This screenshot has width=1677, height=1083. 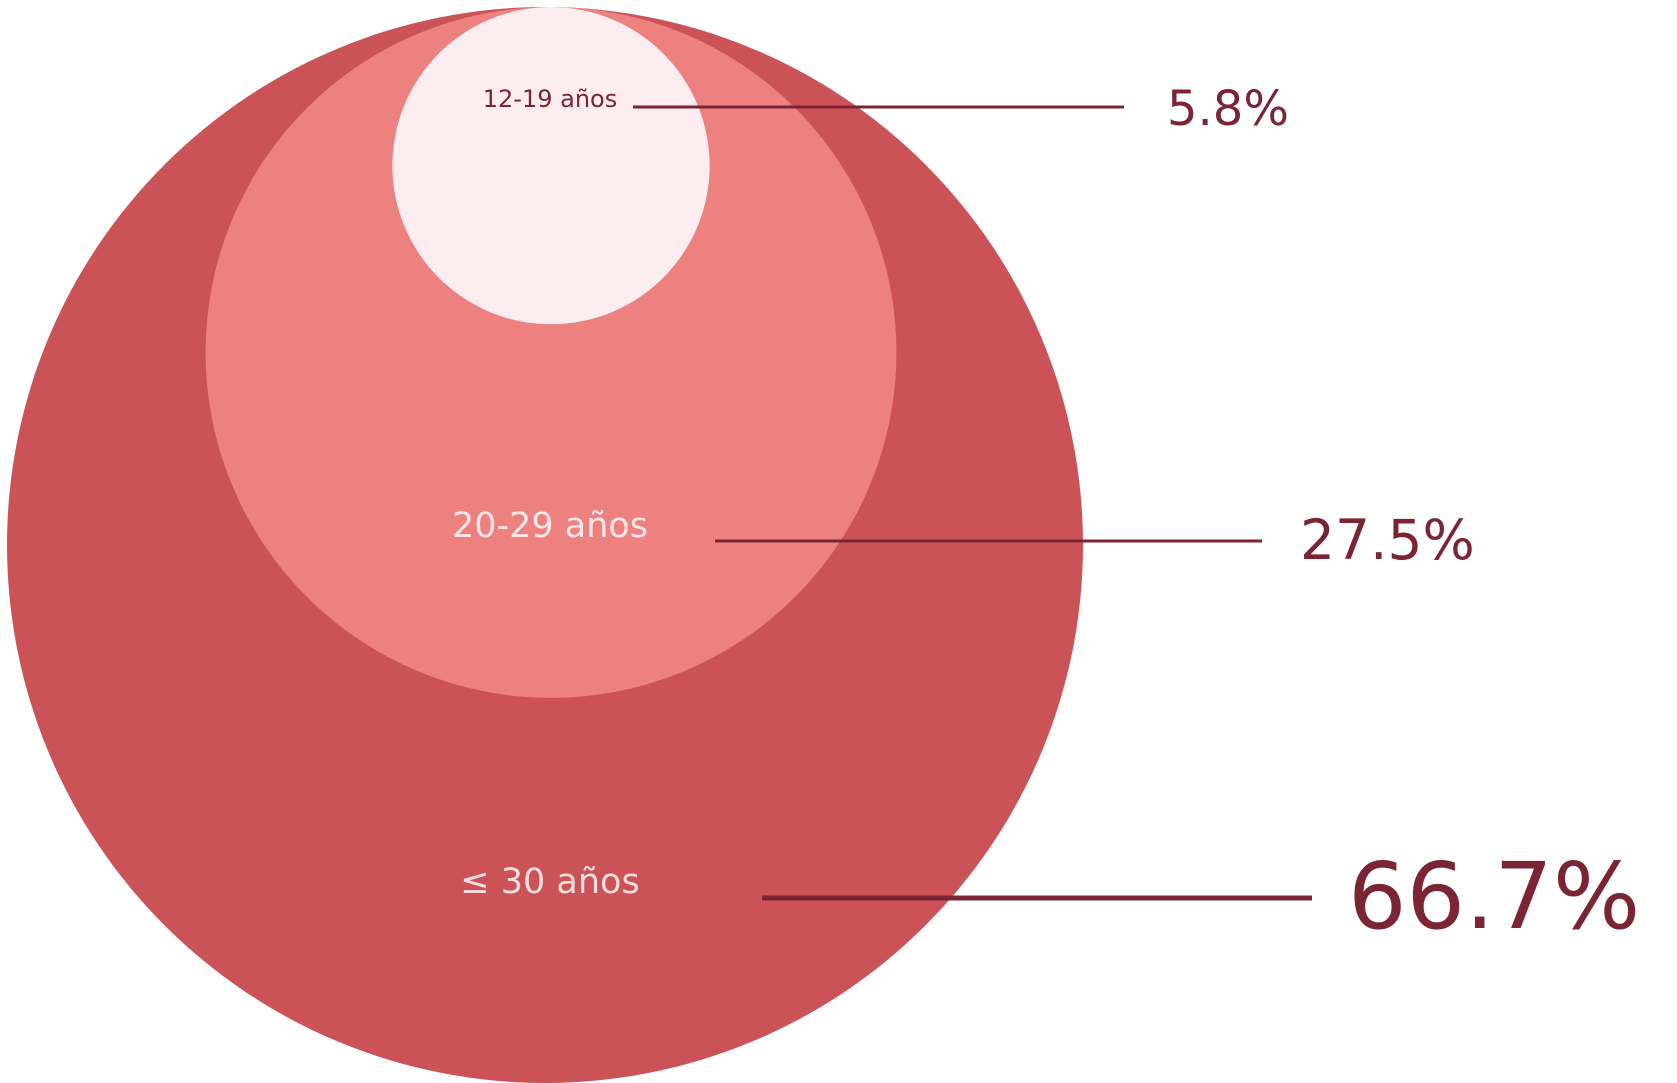 What do you see at coordinates (549, 882) in the screenshot?
I see `category-label-0: ≤ 30 años` at bounding box center [549, 882].